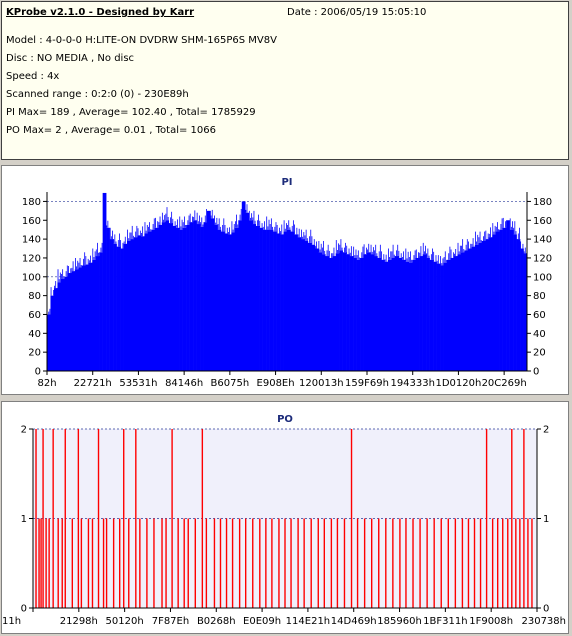  I want to click on po-xtick-label: E0E09h, so click(262, 621).